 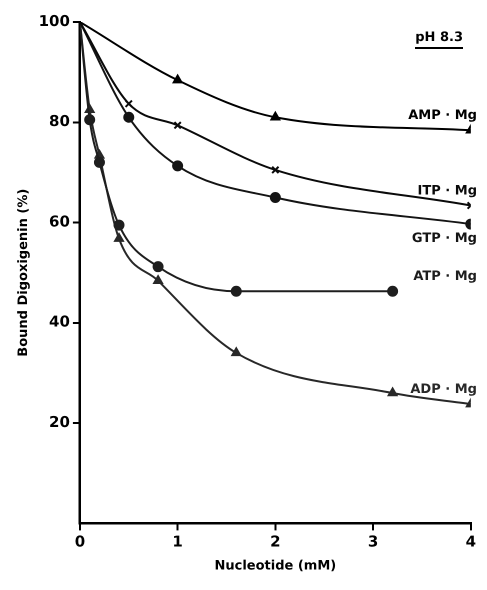 I want to click on y-axis-title: Bound Digoxigenin (%), so click(x=24, y=272).